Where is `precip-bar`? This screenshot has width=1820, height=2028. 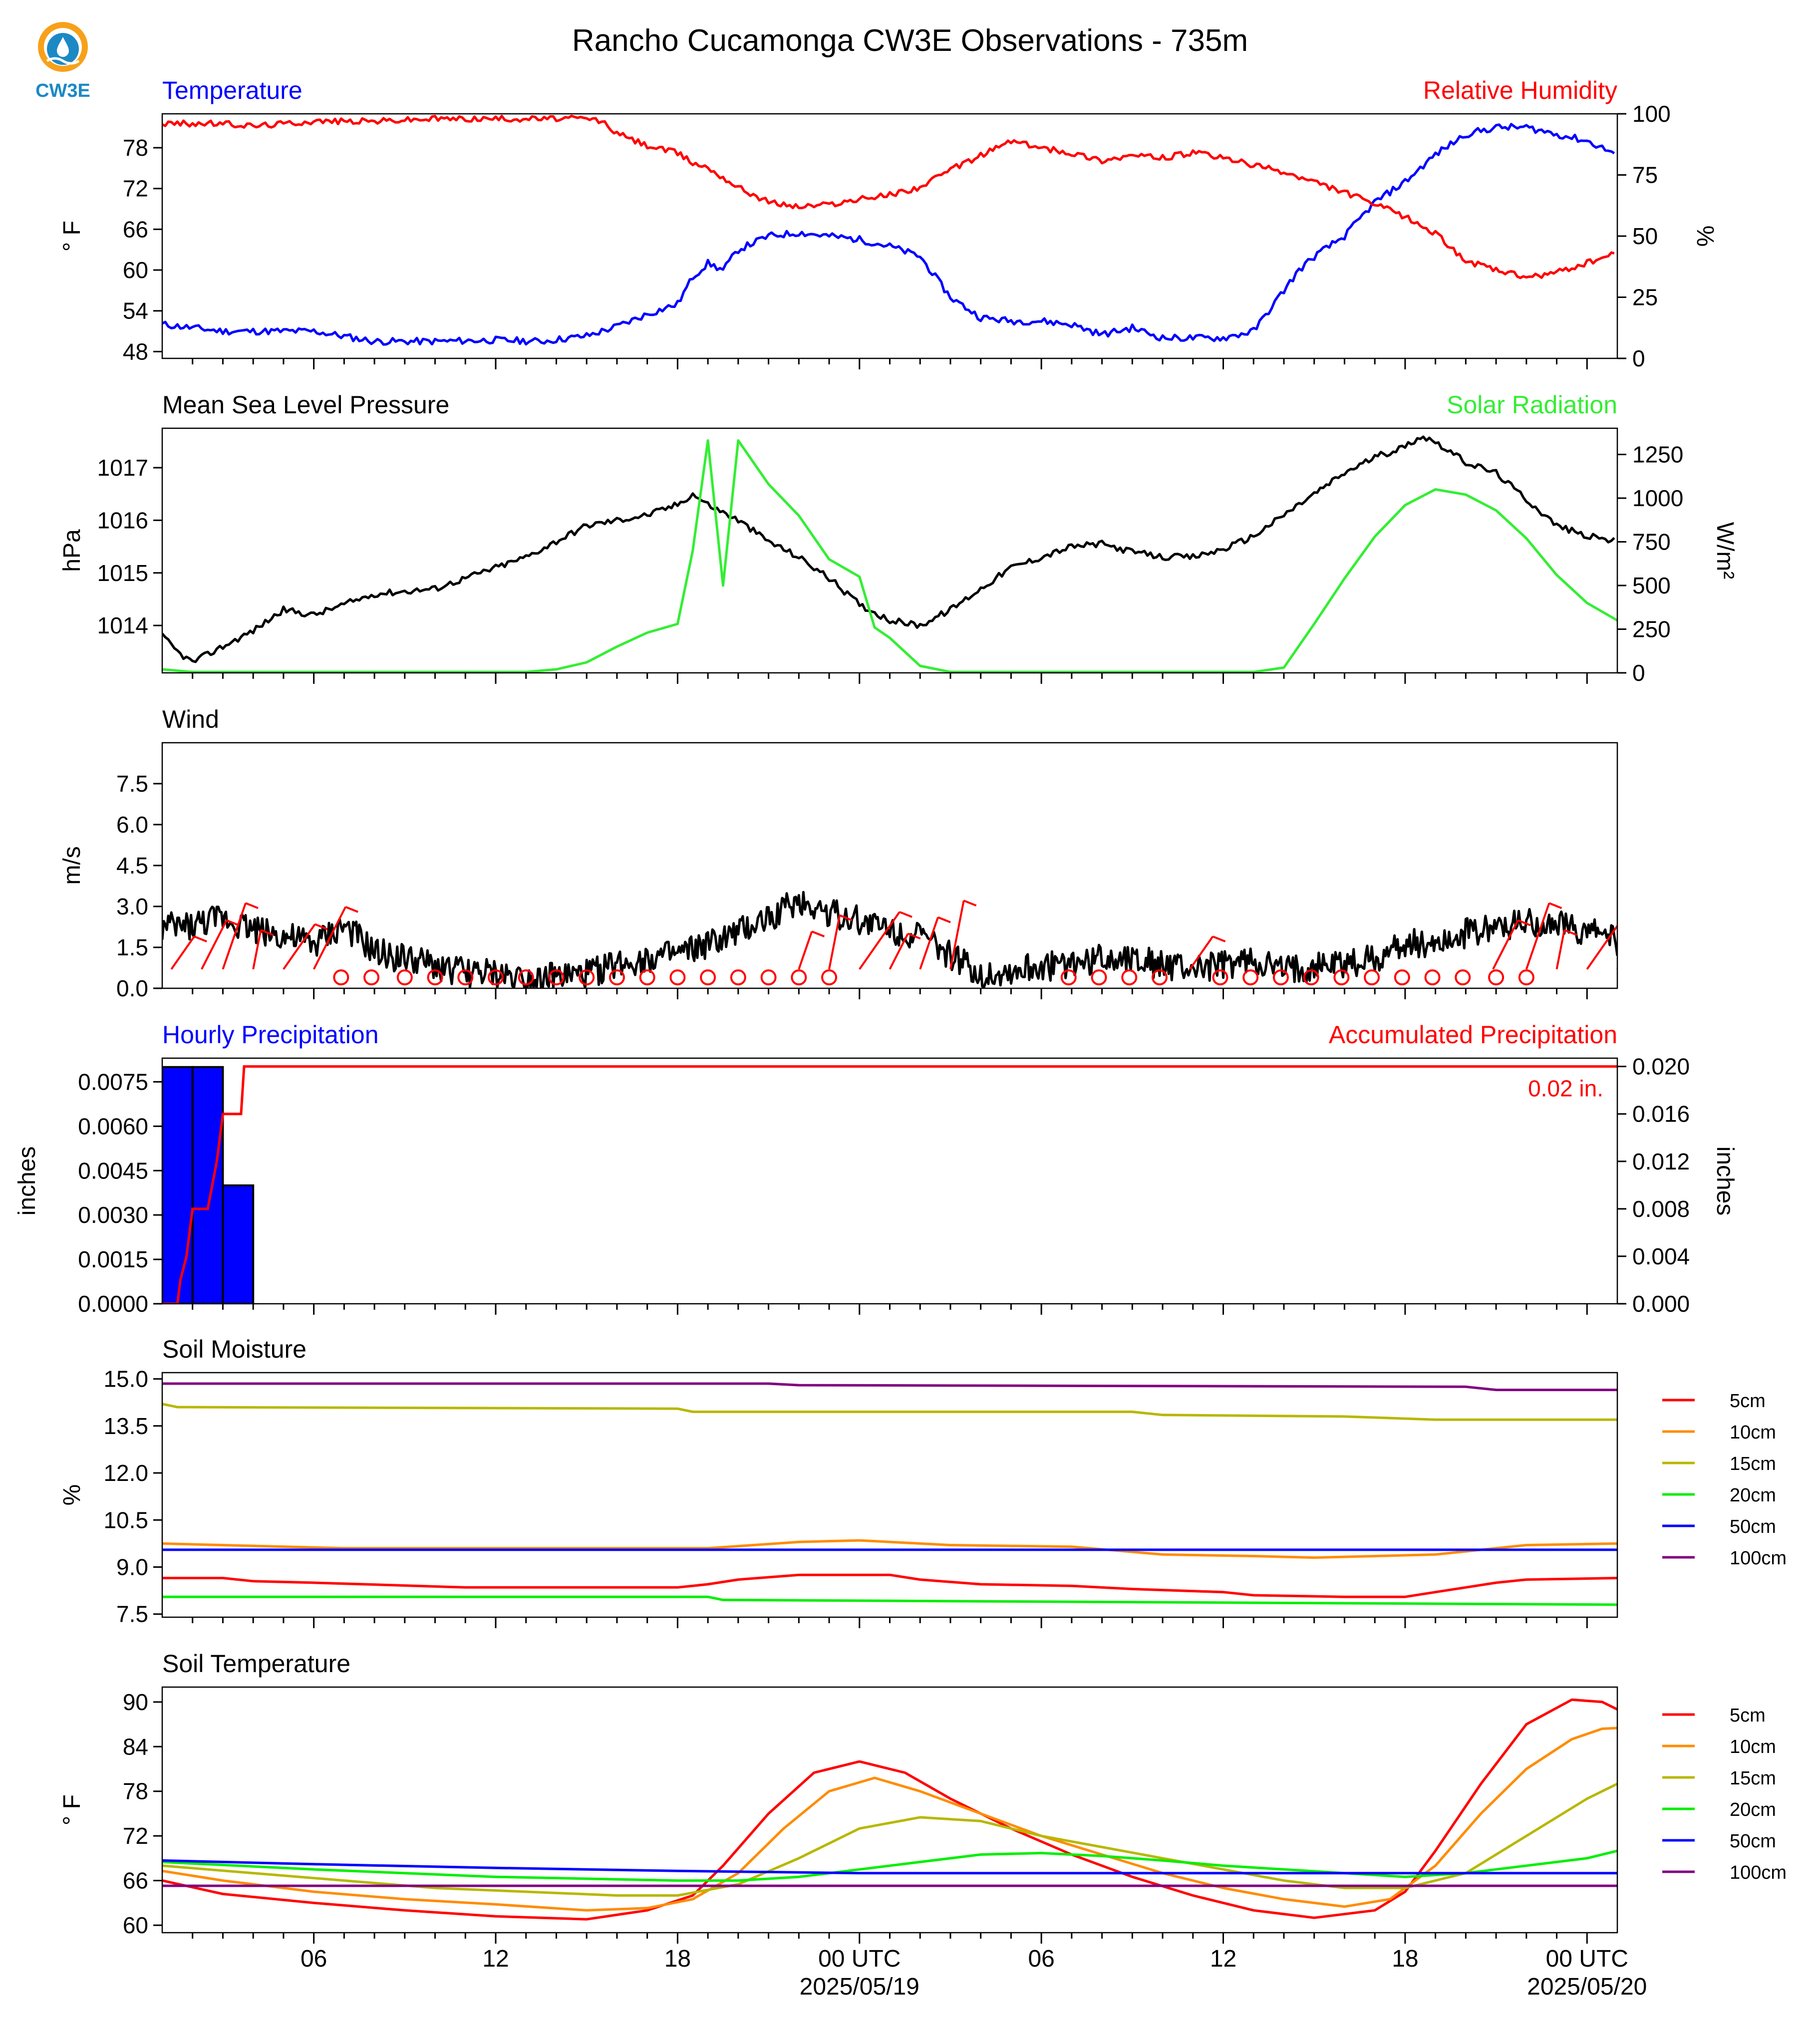
precip-bar is located at coordinates (178, 1185).